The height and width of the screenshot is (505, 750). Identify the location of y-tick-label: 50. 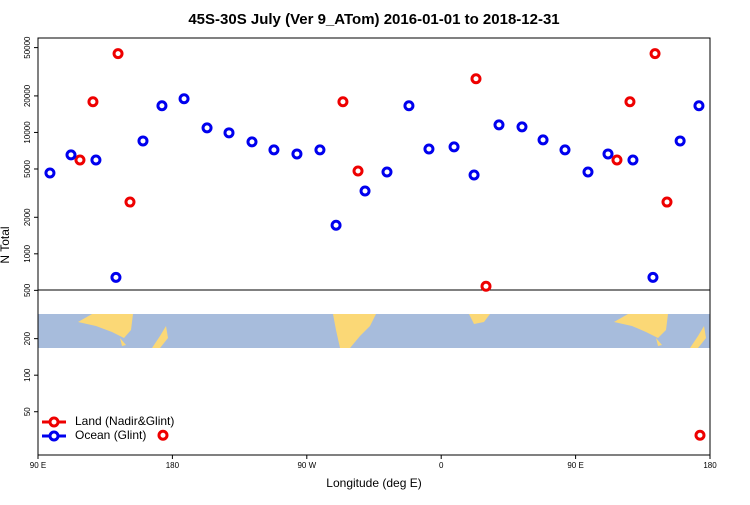
(27, 411).